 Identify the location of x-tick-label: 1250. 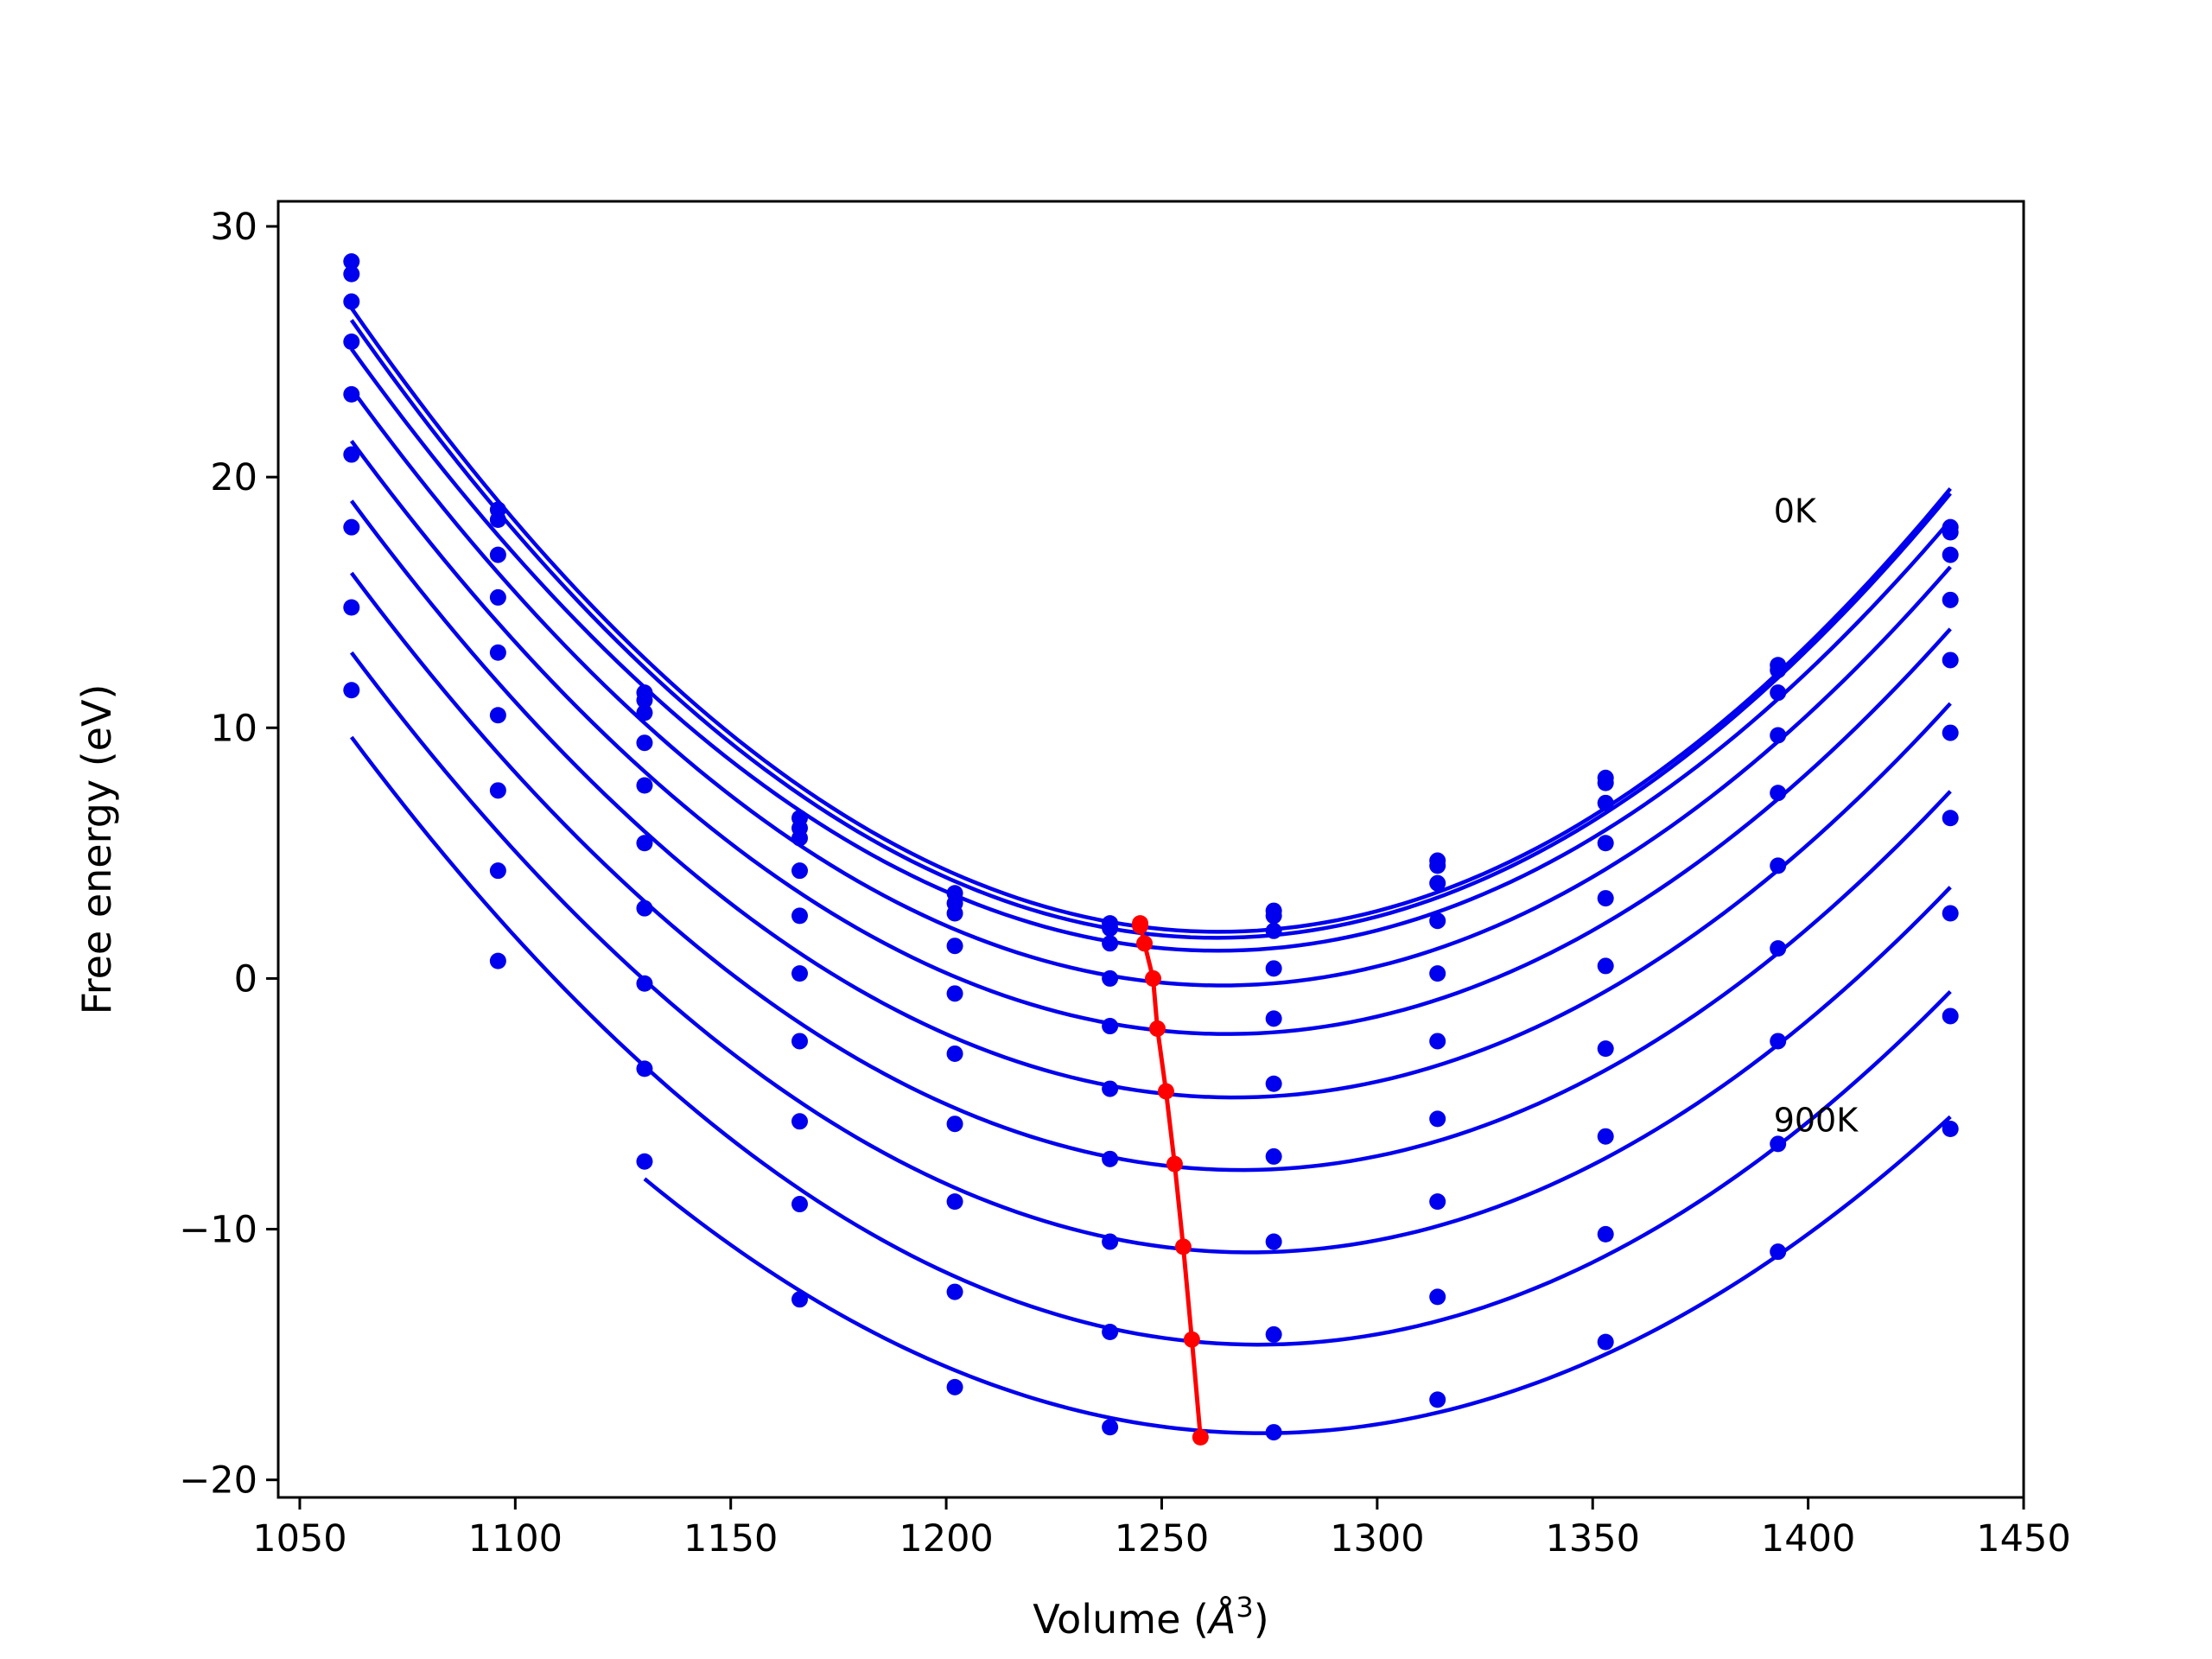
(1162, 1538).